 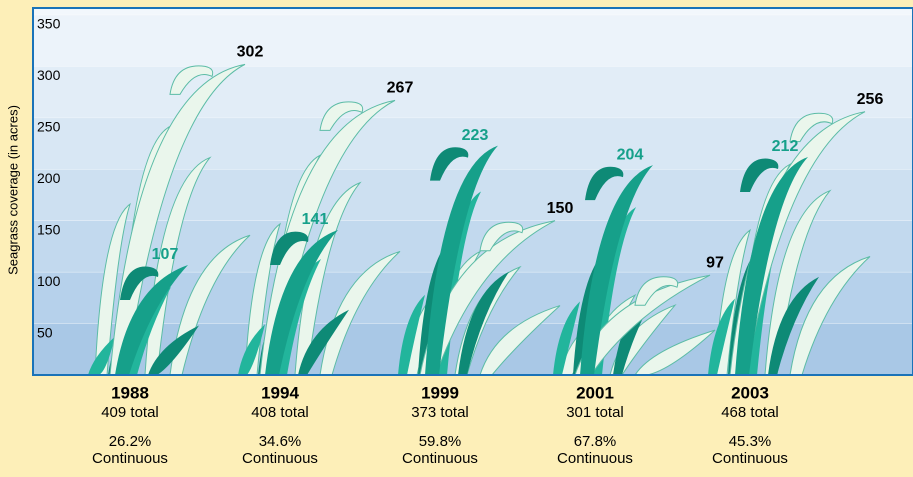 I want to click on percent-label: 59.8%, so click(x=440, y=441).